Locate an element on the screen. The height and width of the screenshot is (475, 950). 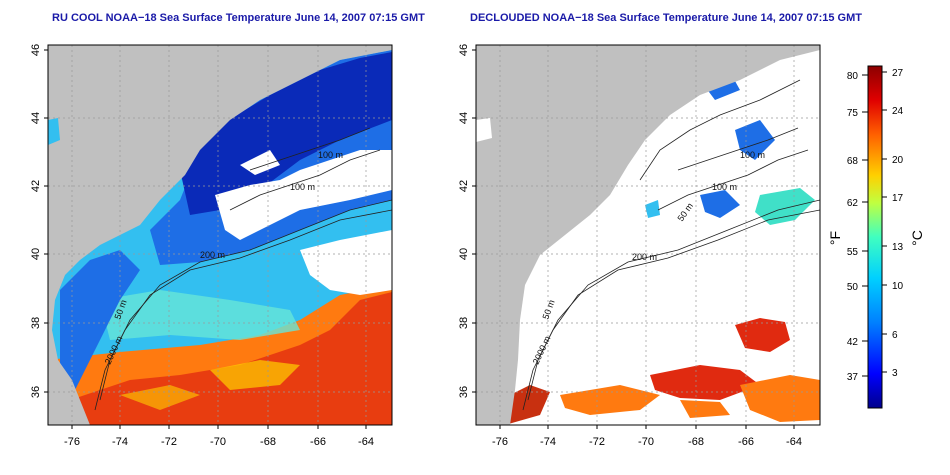
left-coastal-cold is located at coordinates (100, 325).